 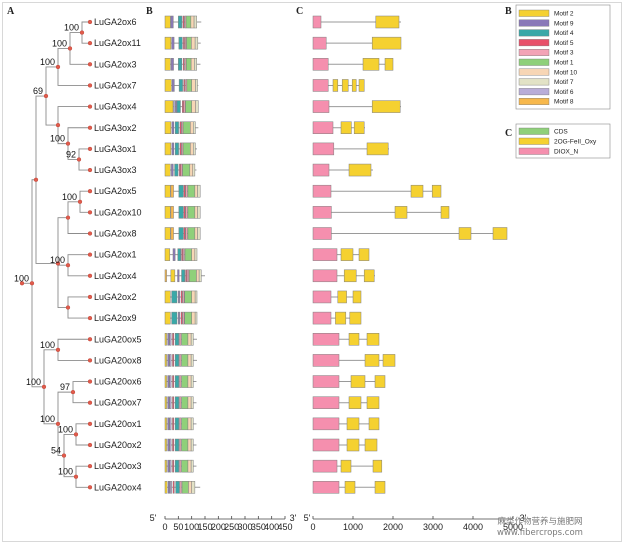 I want to click on bootstrap-value: 54, so click(x=56, y=451).